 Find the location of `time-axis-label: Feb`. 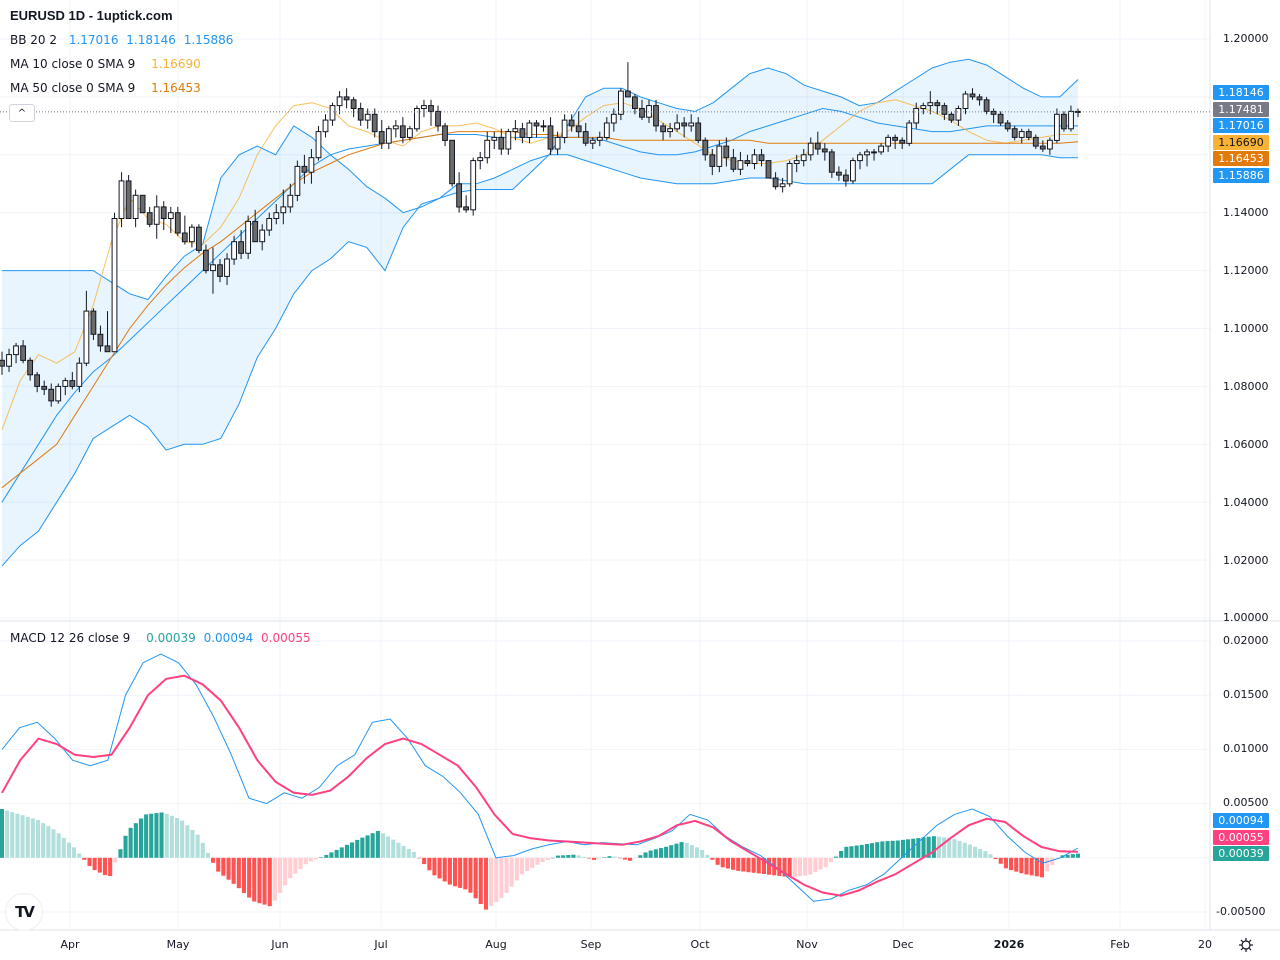

time-axis-label: Feb is located at coordinates (1120, 944).